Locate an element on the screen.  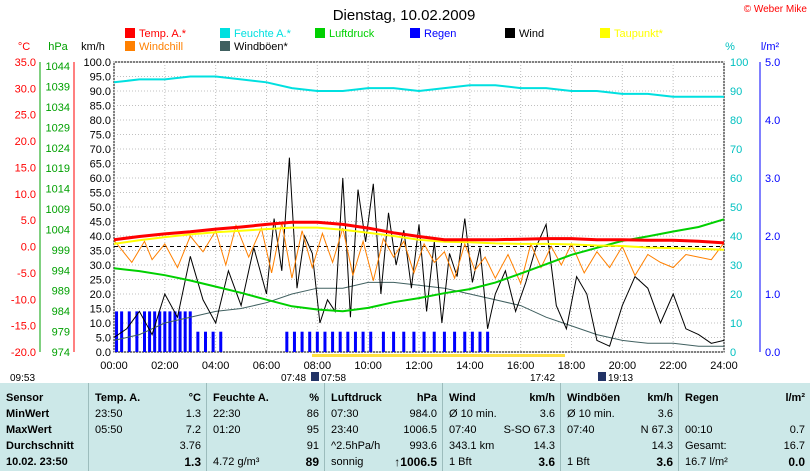
dewpoint-line is located at coordinates (419, 238).